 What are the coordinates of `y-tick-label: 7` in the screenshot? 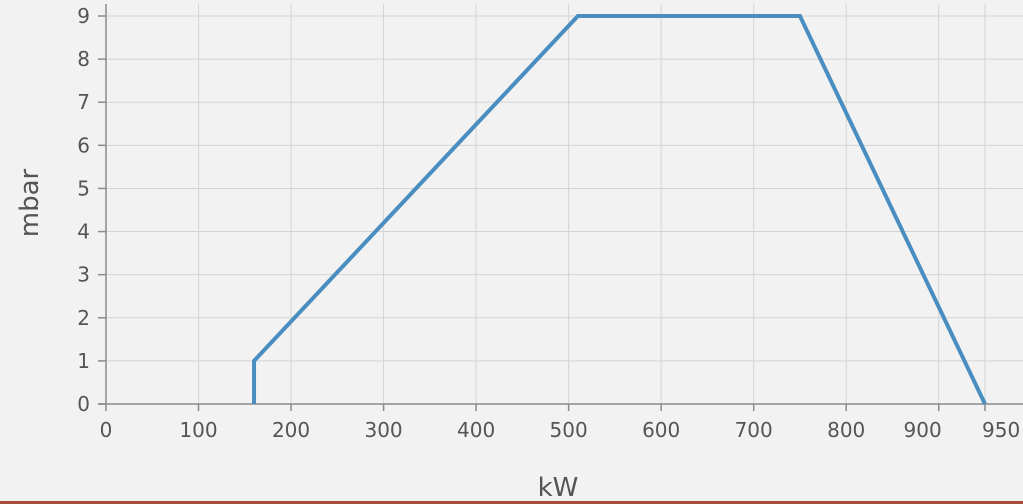 It's located at (83, 102).